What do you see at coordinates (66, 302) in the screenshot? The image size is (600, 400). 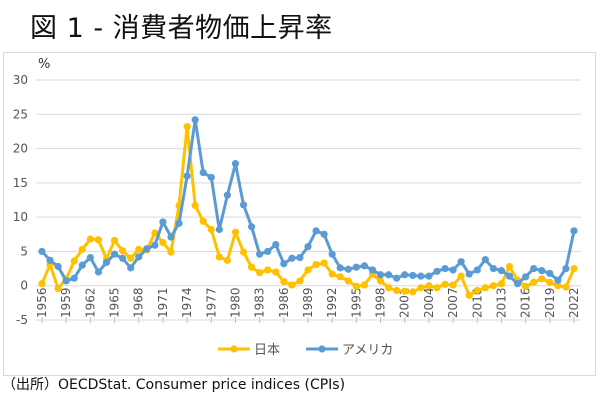 I see `x-tick-label: 1959` at bounding box center [66, 302].